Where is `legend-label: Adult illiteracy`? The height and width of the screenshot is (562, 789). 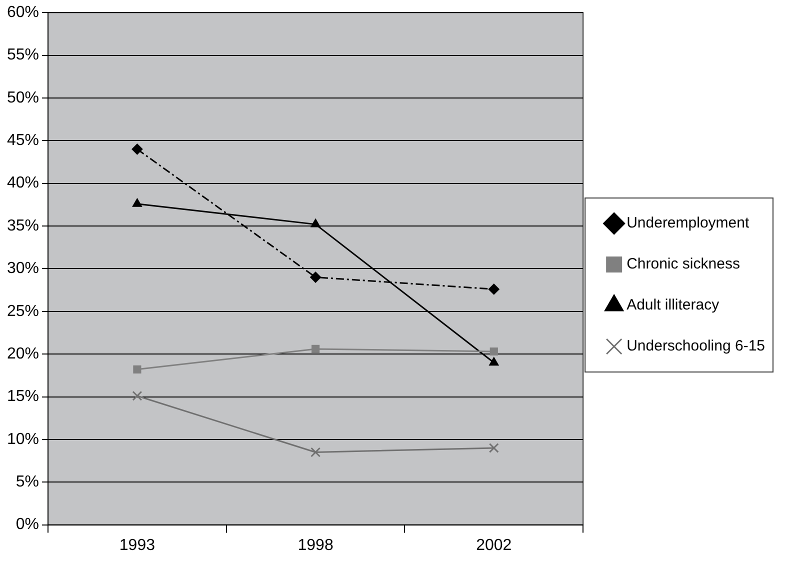
legend-label: Adult illiteracy is located at coordinates (673, 305).